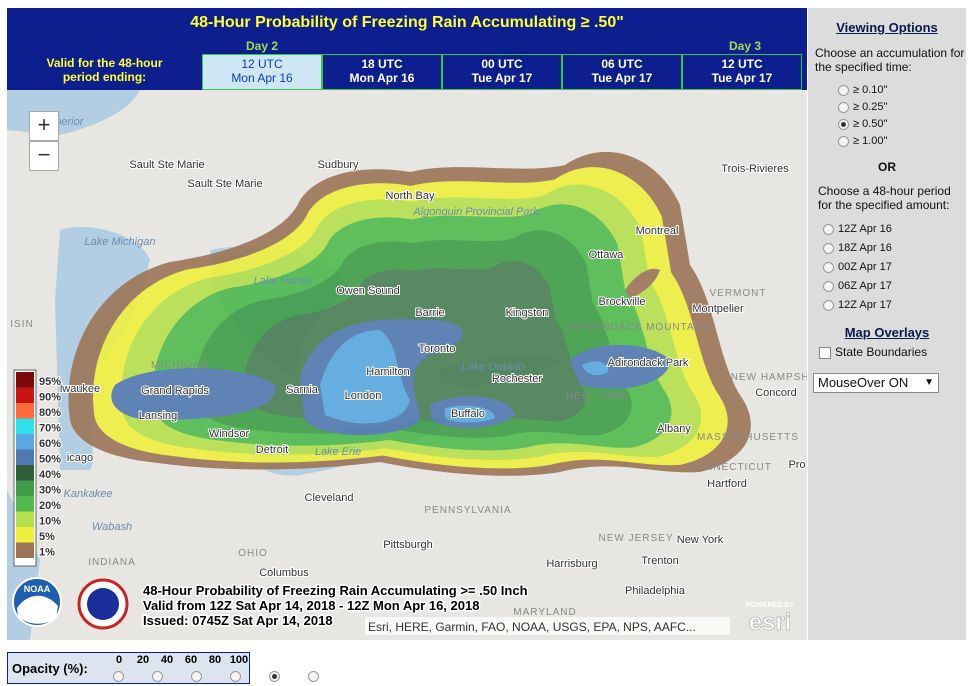  Describe the element at coordinates (607, 255) in the screenshot. I see `place-label: Ottawa` at that location.